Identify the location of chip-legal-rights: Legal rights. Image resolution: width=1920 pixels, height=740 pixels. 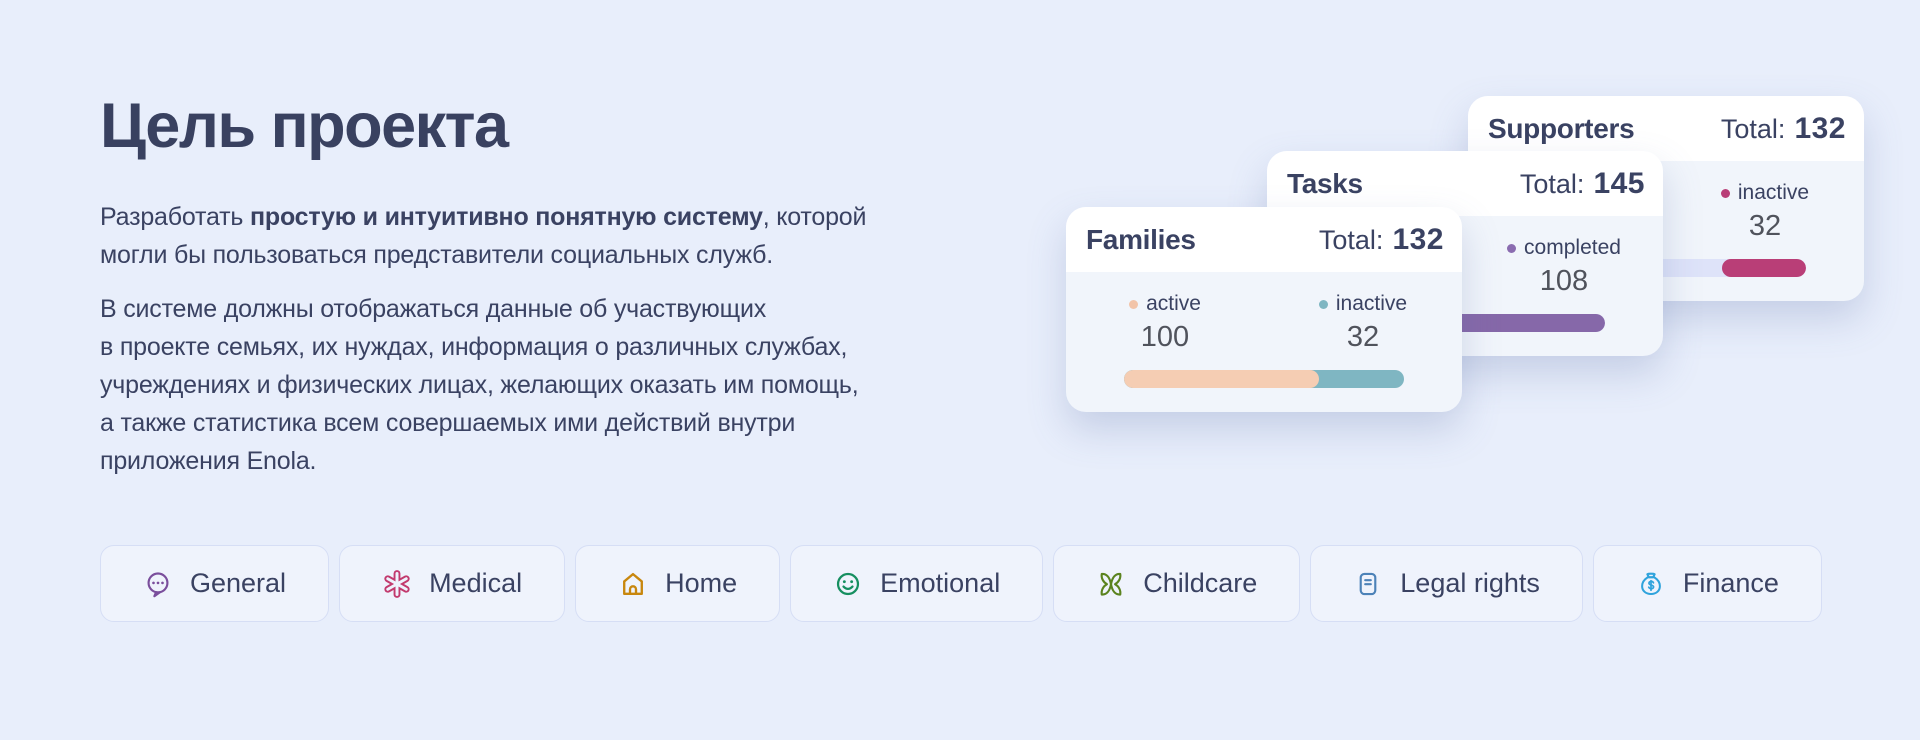
(1446, 583).